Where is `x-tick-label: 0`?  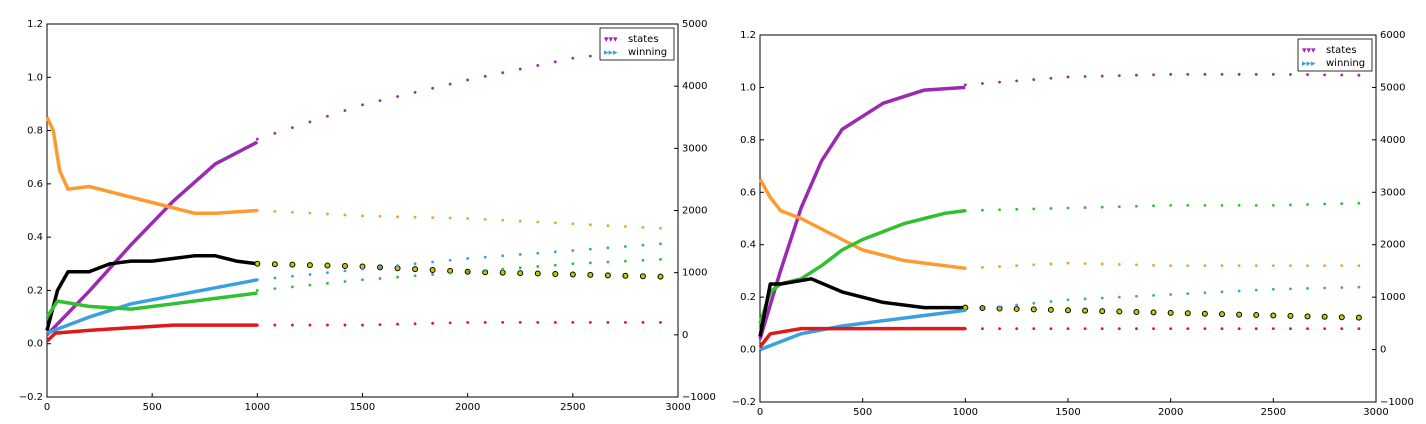 x-tick-label: 0 is located at coordinates (47, 407).